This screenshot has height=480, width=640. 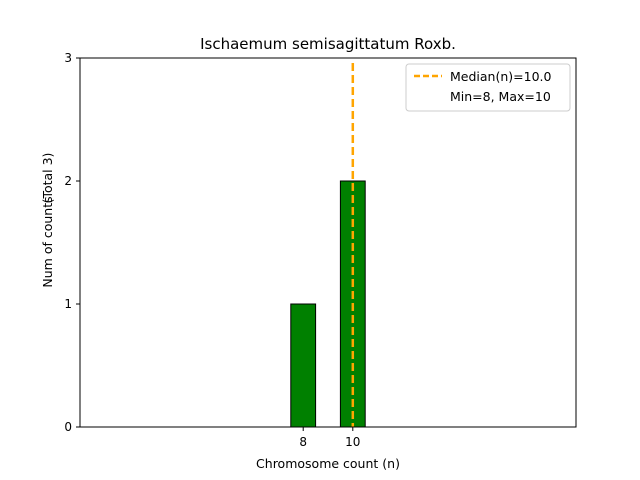 I want to click on y-axis-title-total: (Total 3), so click(x=47, y=178).